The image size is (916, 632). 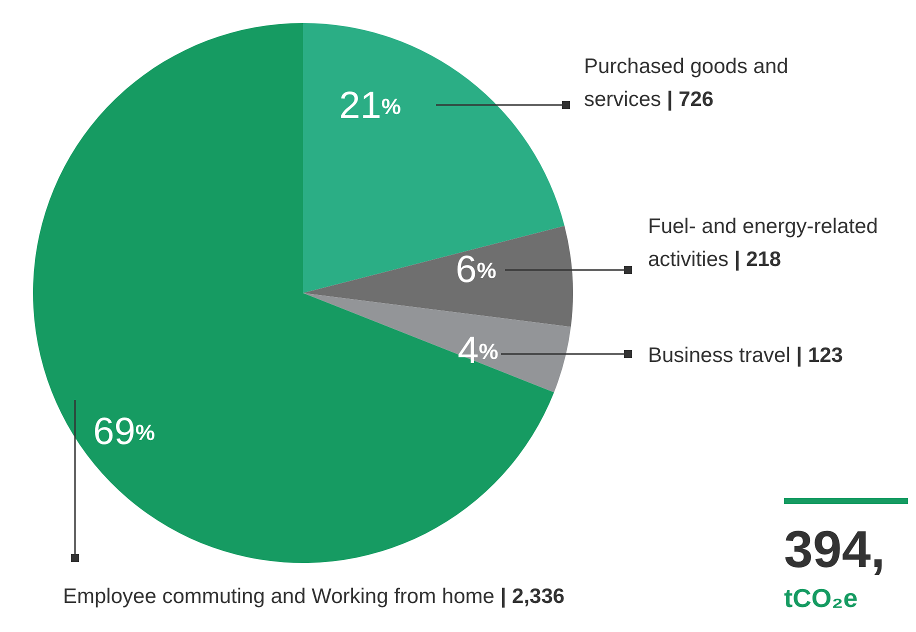 I want to click on data-label: 69%, so click(x=124, y=432).